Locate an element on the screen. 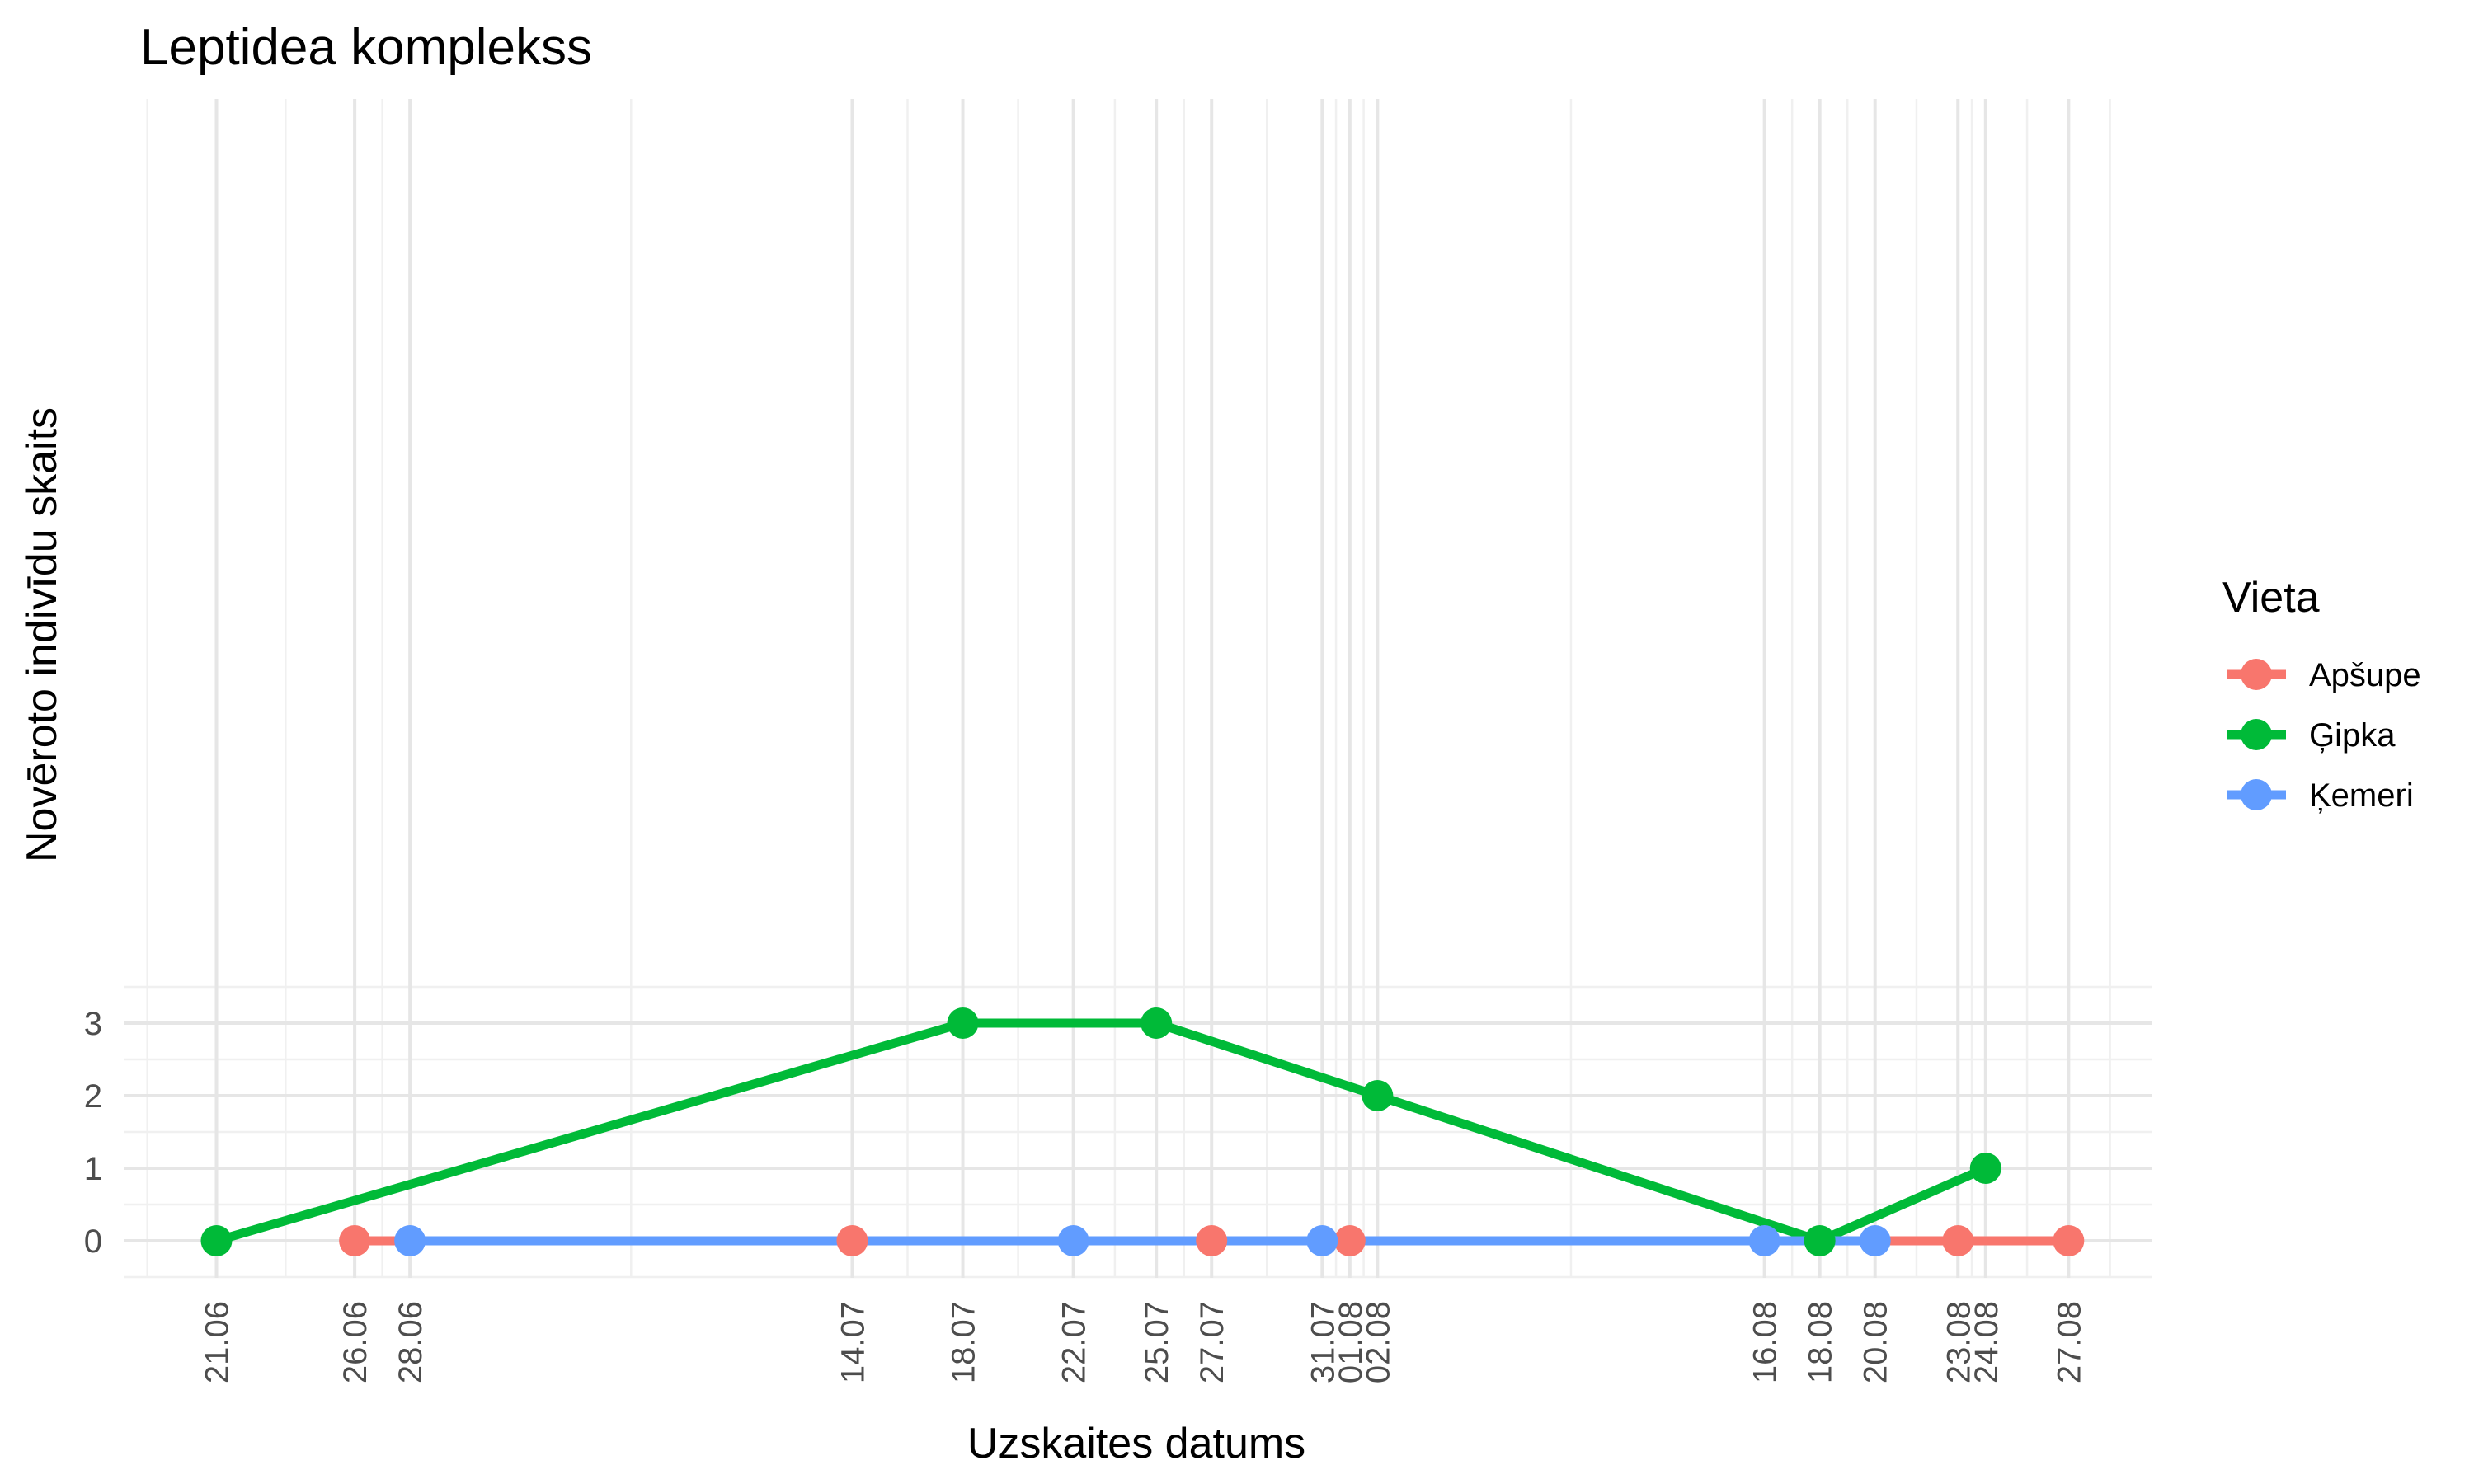  y-tick-label: 1 is located at coordinates (93, 1169).